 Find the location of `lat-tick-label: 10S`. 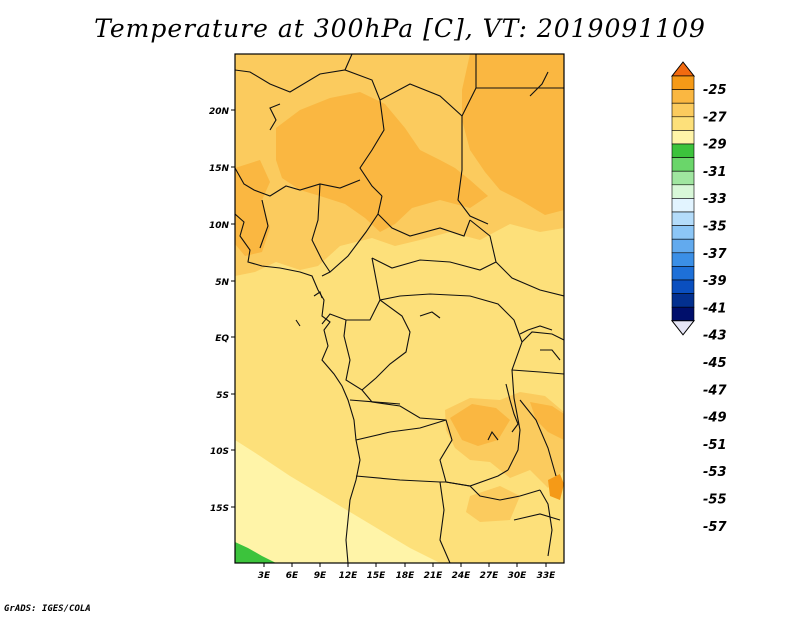

lat-tick-label: 10S is located at coordinates (219, 452).